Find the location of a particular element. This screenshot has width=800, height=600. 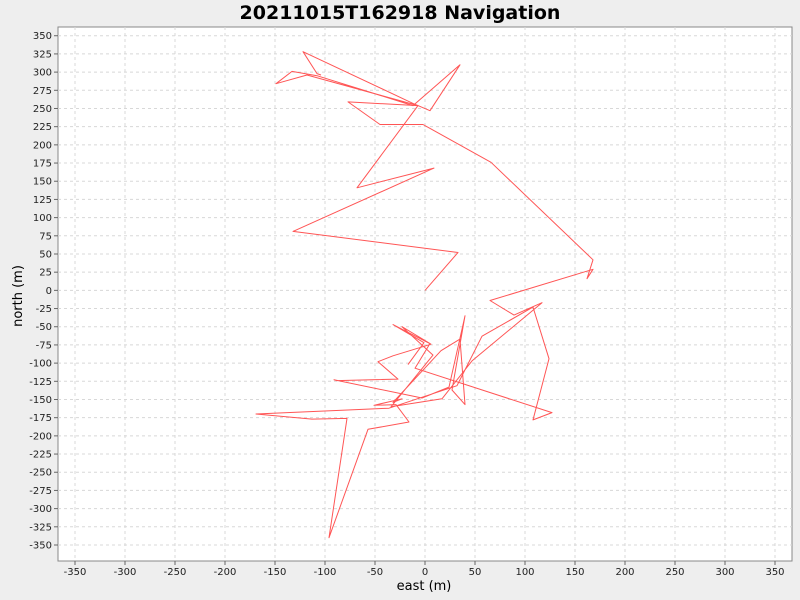

x-tick-label: 150 is located at coordinates (574, 572).